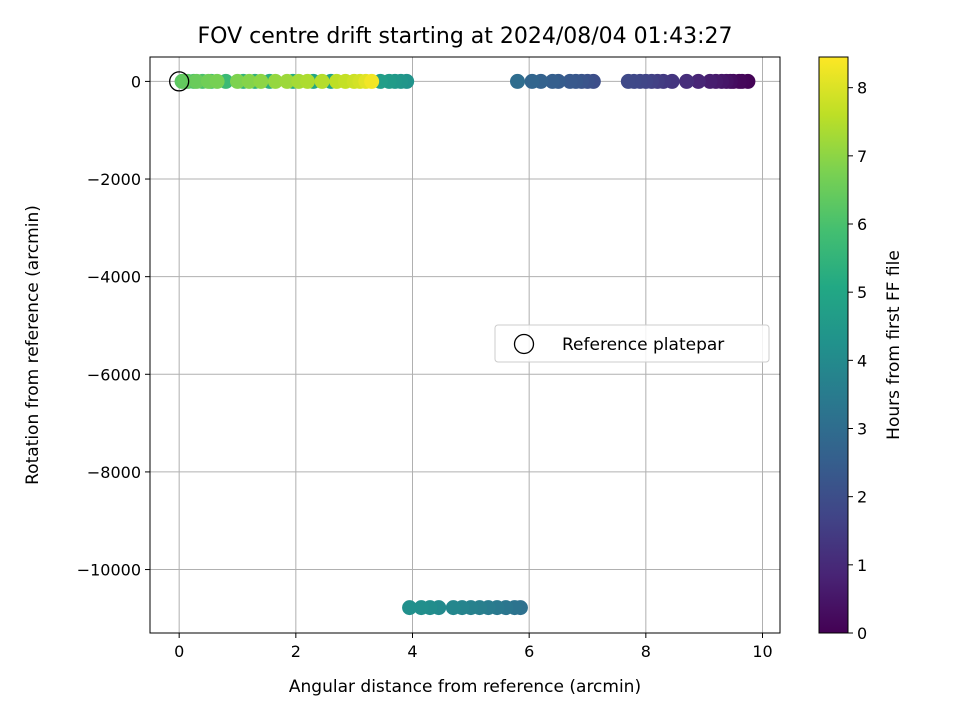  I want to click on legend-label-reference: Reference platepar, so click(643, 345).